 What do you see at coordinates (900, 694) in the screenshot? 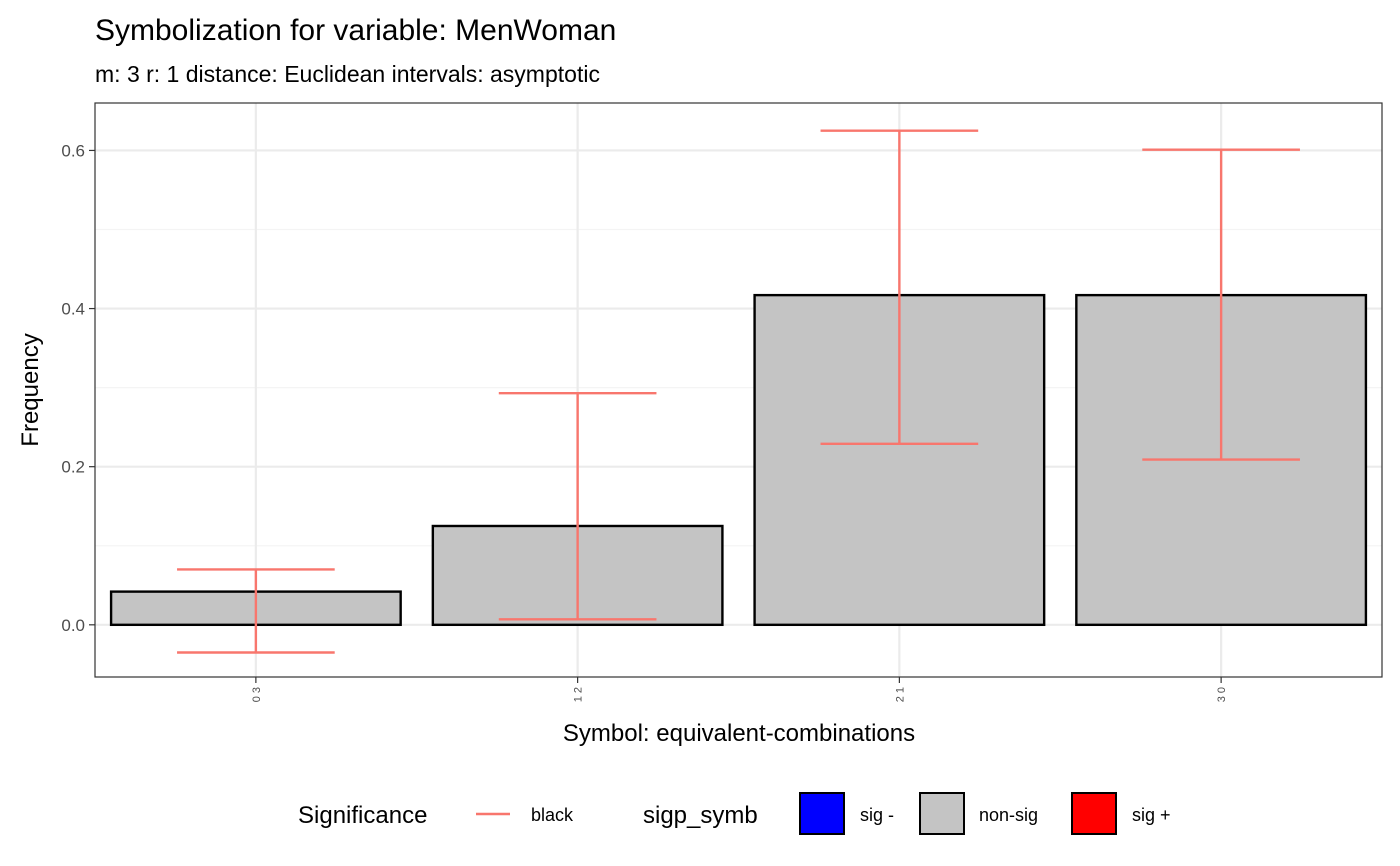
I see `x-tick-label: 2 1` at bounding box center [900, 694].